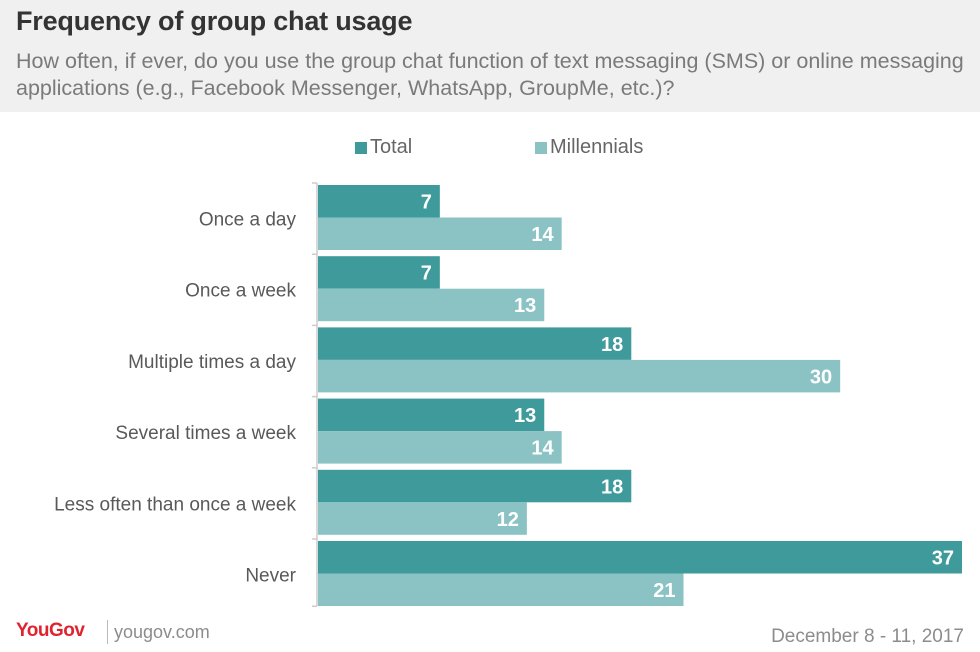 Image resolution: width=980 pixels, height=652 pixels. Describe the element at coordinates (361, 147) in the screenshot. I see `legend-swatch-total` at that location.